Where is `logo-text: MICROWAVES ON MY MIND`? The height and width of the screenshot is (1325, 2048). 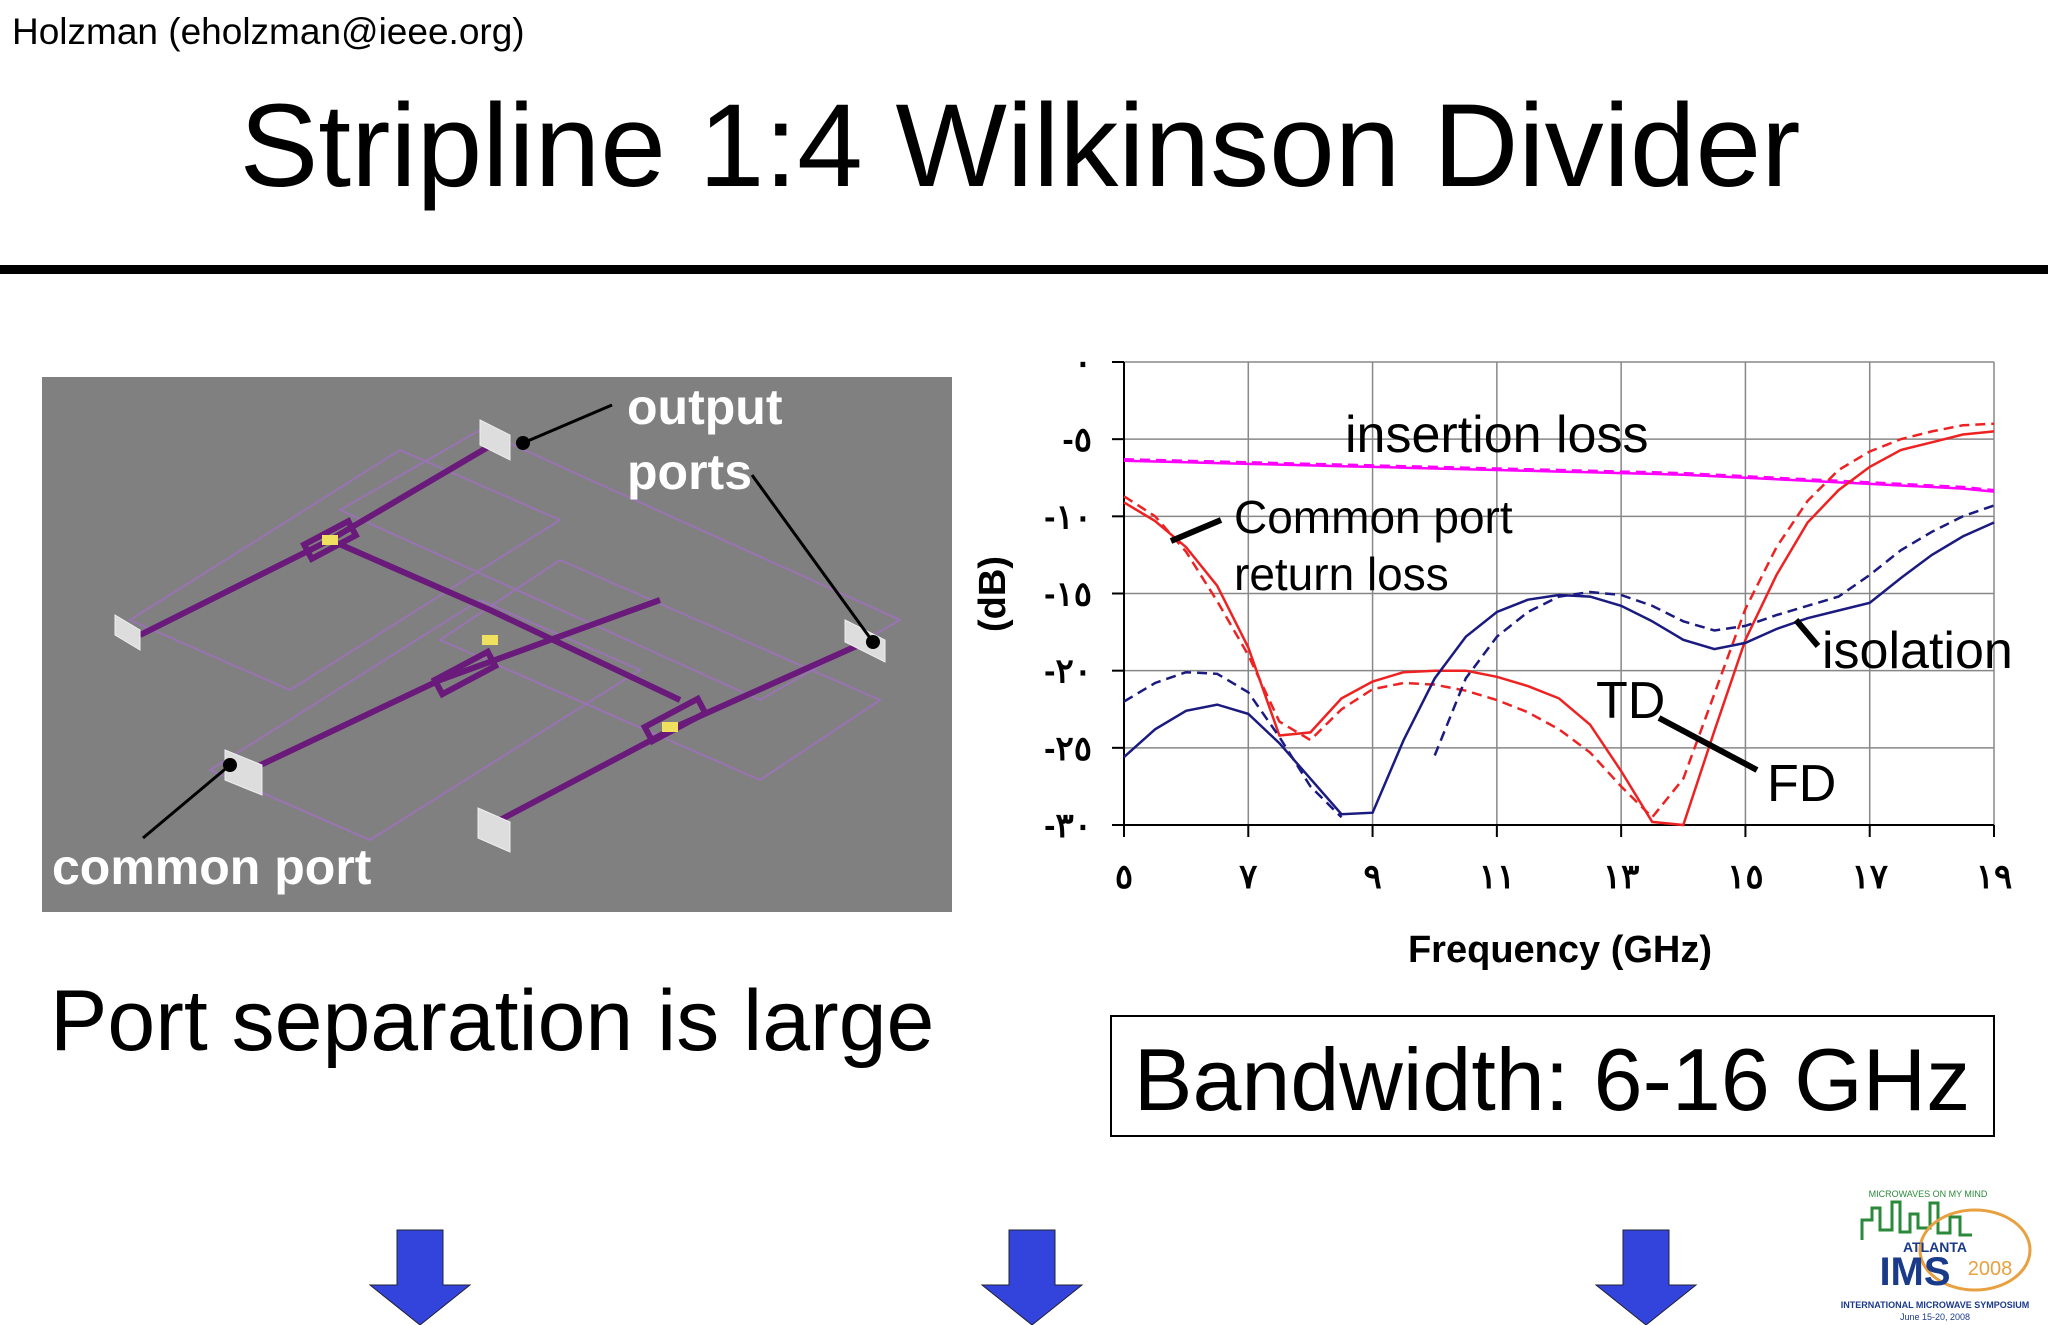
logo-text: MICROWAVES ON MY MIND is located at coordinates (1928, 1194).